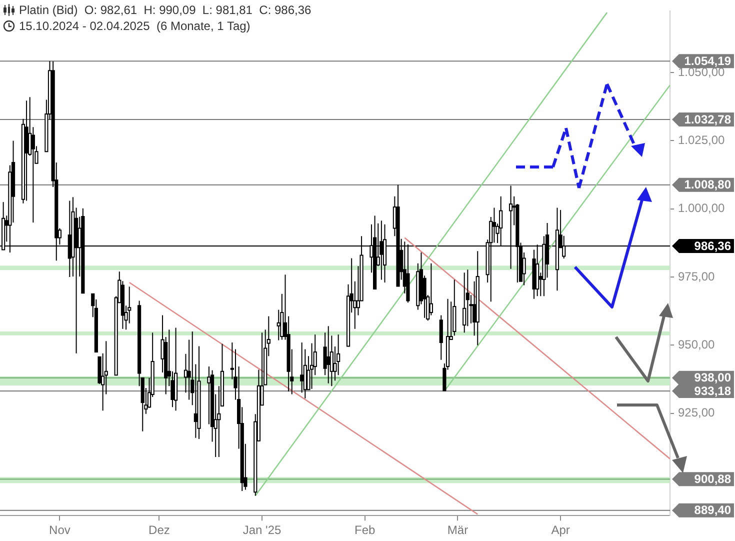 The height and width of the screenshot is (541, 735). What do you see at coordinates (713, 391) in the screenshot?
I see `ref-line-label: 933,18` at bounding box center [713, 391].